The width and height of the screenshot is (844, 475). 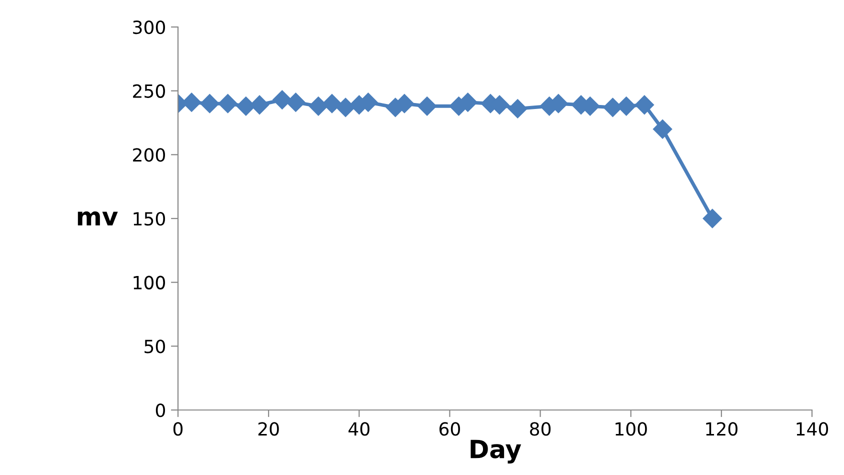 I want to click on y-tick-label: 200, so click(x=149, y=155).